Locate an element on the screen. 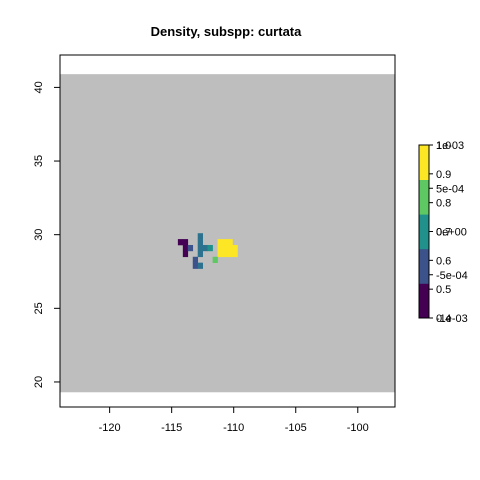 The height and width of the screenshot is (480, 480). x-axis: -120 -115 -110 -105 -100 is located at coordinates (234, 420).